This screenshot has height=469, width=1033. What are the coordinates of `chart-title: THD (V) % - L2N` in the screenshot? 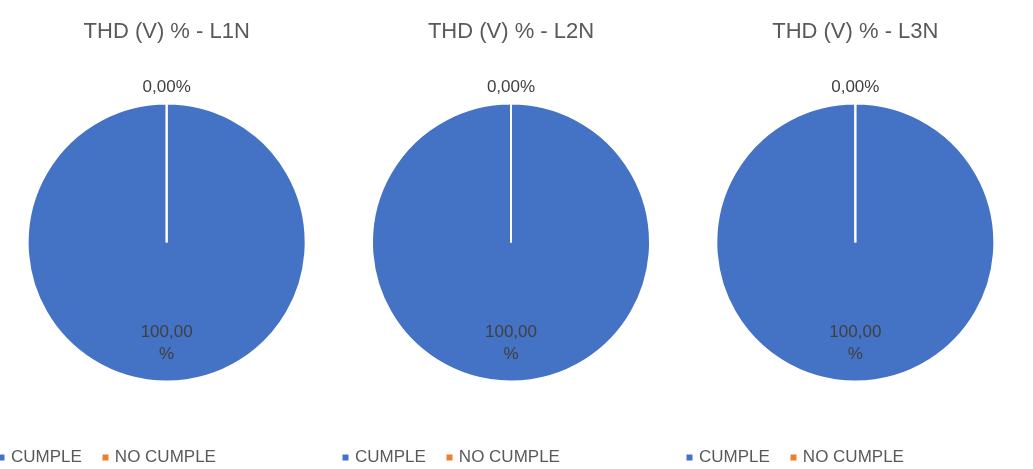 It's located at (511, 30).